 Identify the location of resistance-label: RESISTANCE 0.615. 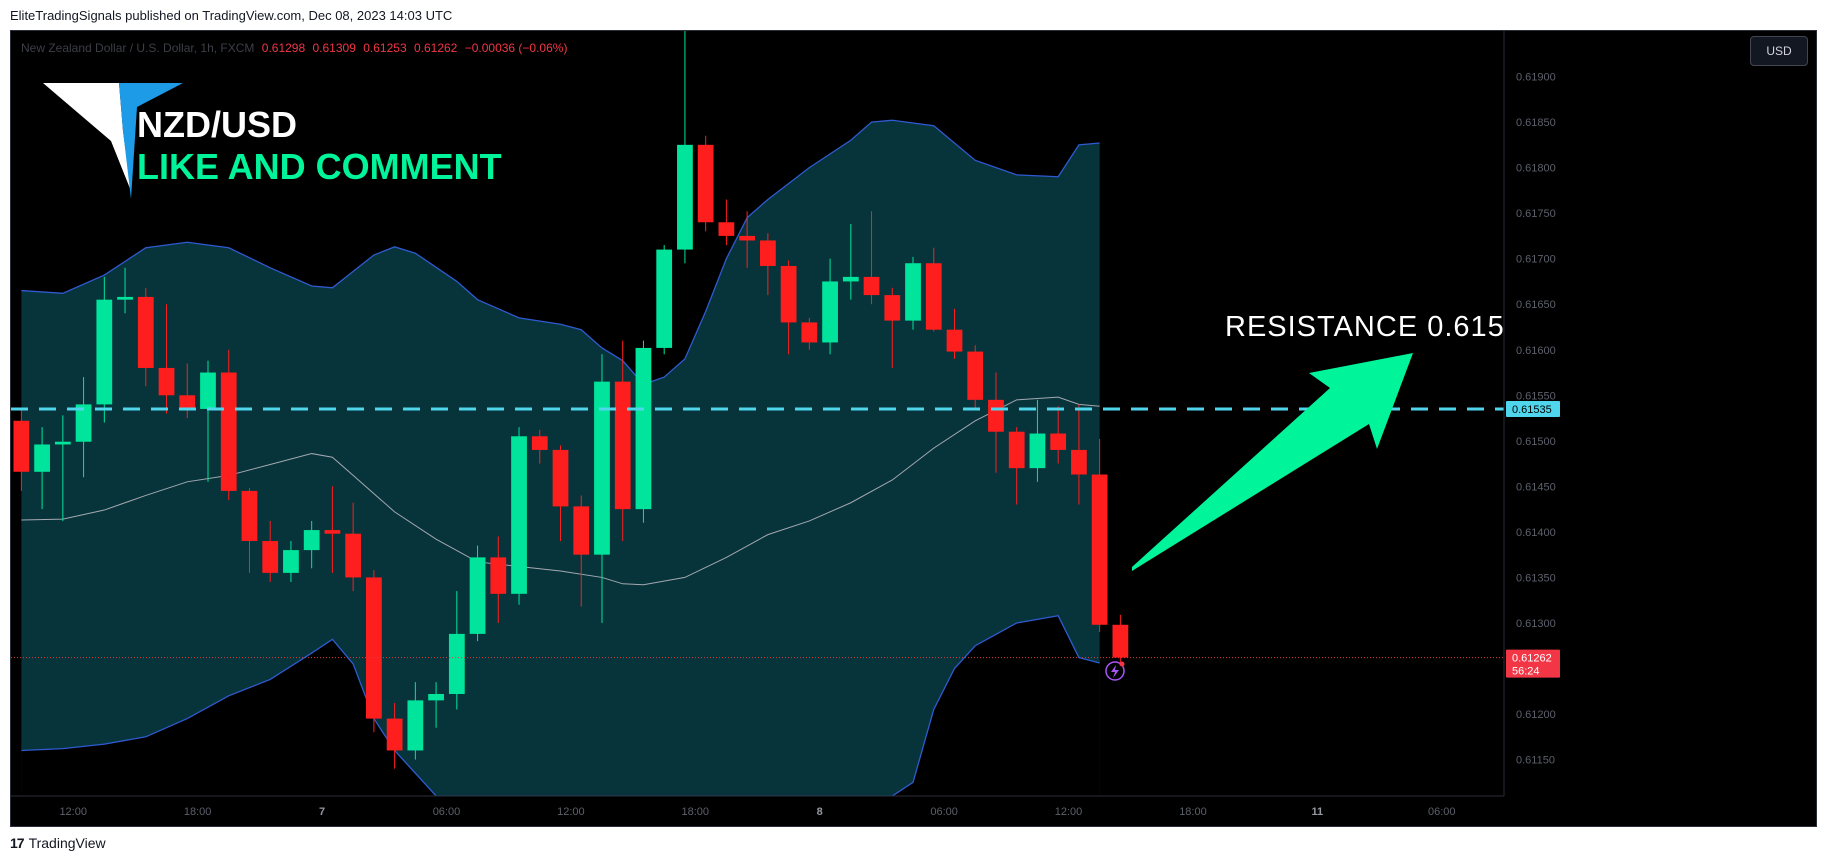
(1365, 327).